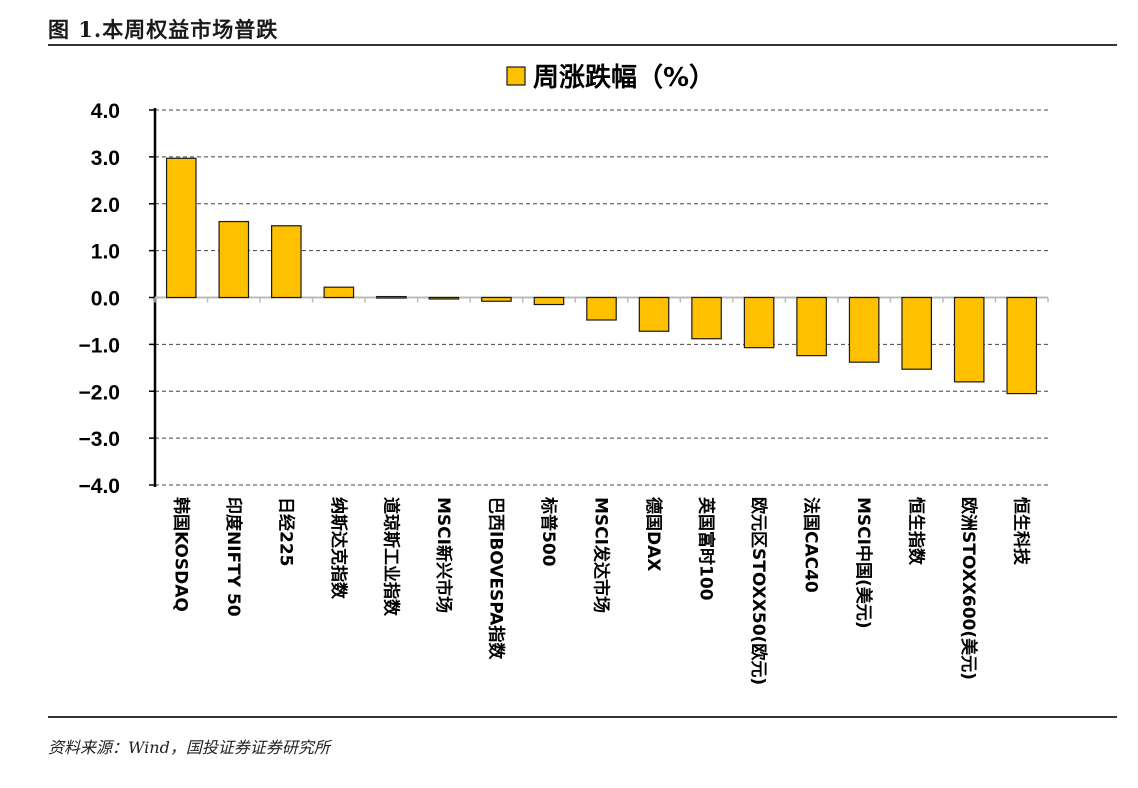 This screenshot has width=1138, height=788. I want to click on source-note: 资料来源：Wind，国投证券证券研究所, so click(189, 747).